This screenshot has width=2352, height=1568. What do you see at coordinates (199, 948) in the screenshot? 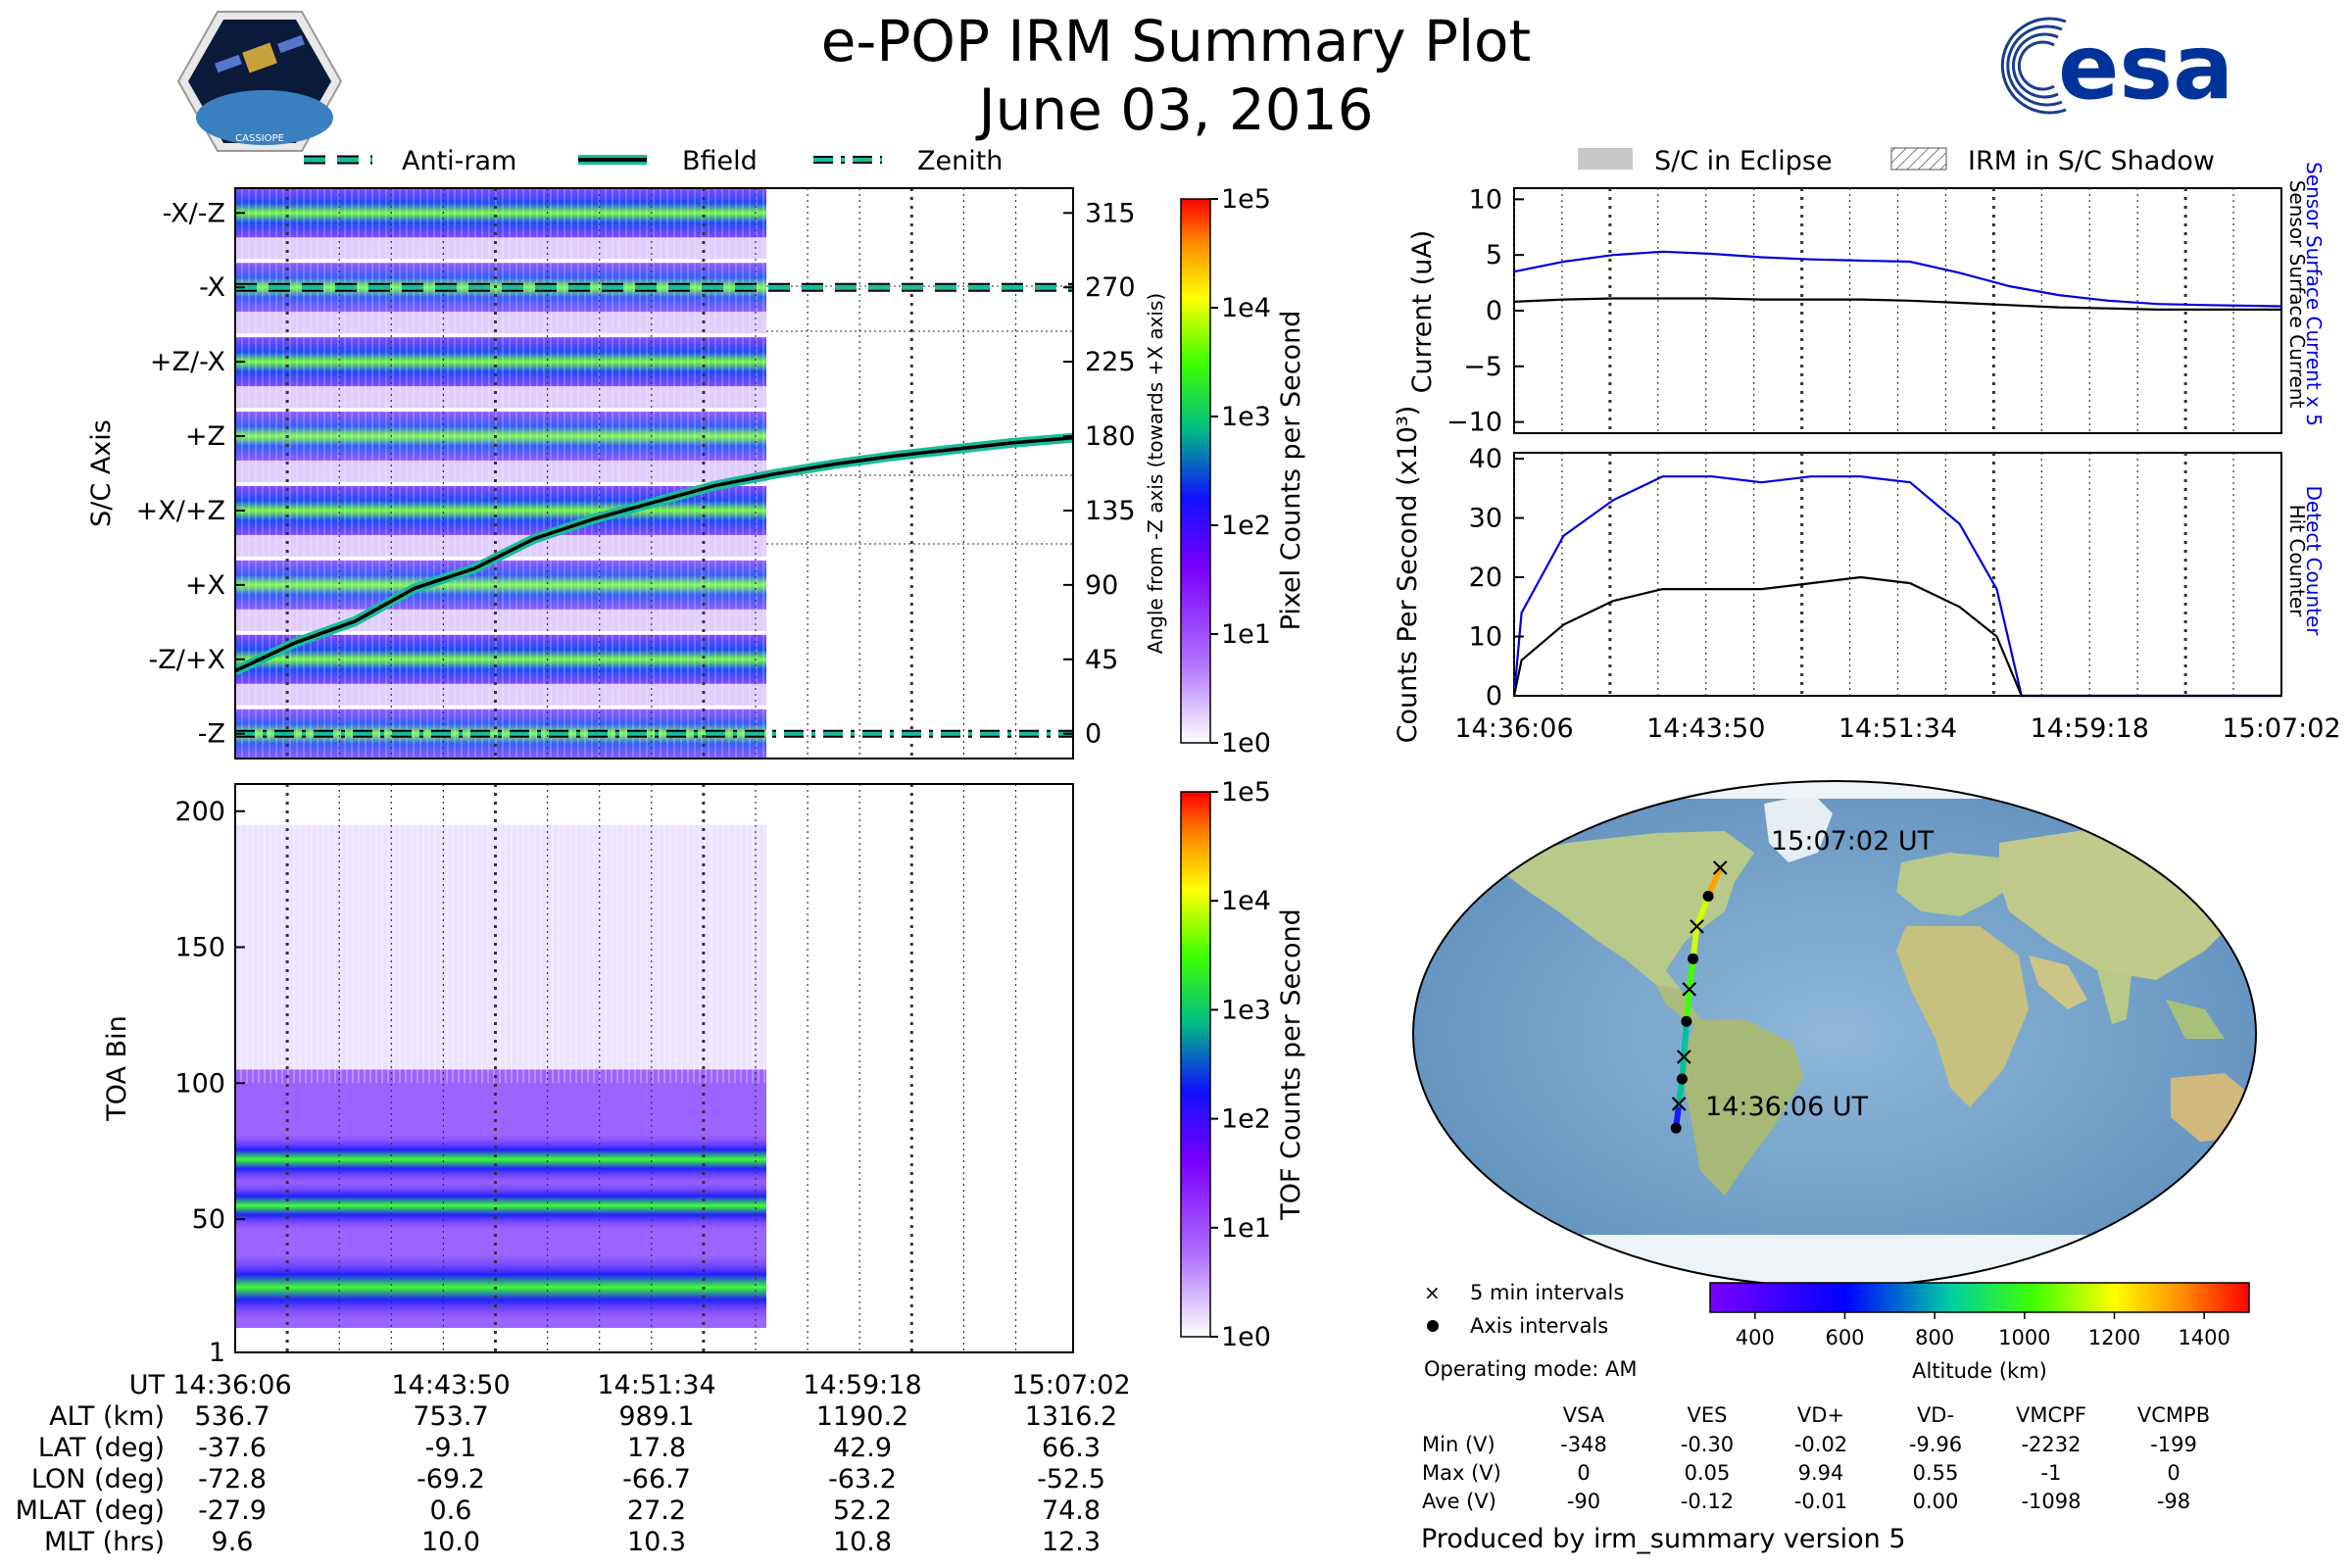
I see `toa-ytick-label: 150` at bounding box center [199, 948].